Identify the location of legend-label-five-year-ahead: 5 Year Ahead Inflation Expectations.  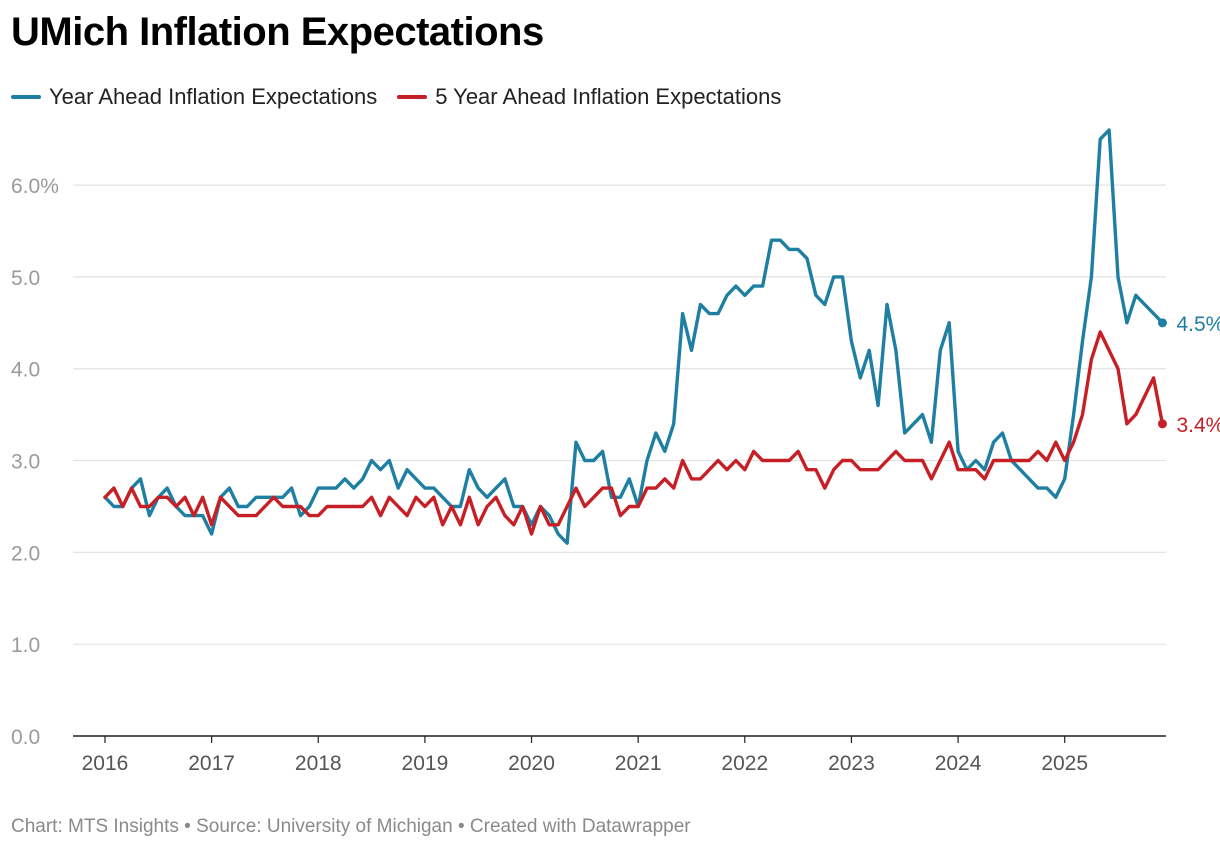
(608, 96).